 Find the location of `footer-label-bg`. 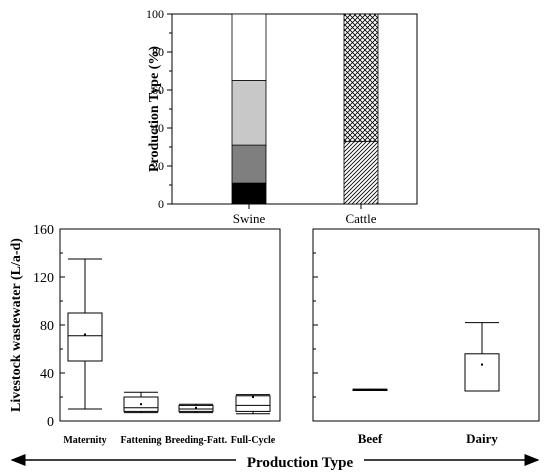

footer-label-bg is located at coordinates (300, 462).